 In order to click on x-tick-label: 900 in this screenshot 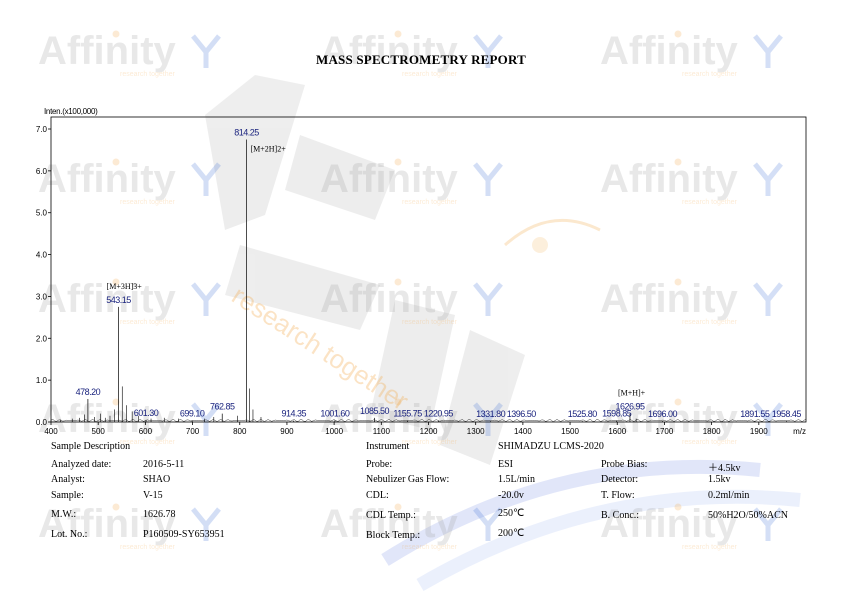, I will do `click(287, 431)`.